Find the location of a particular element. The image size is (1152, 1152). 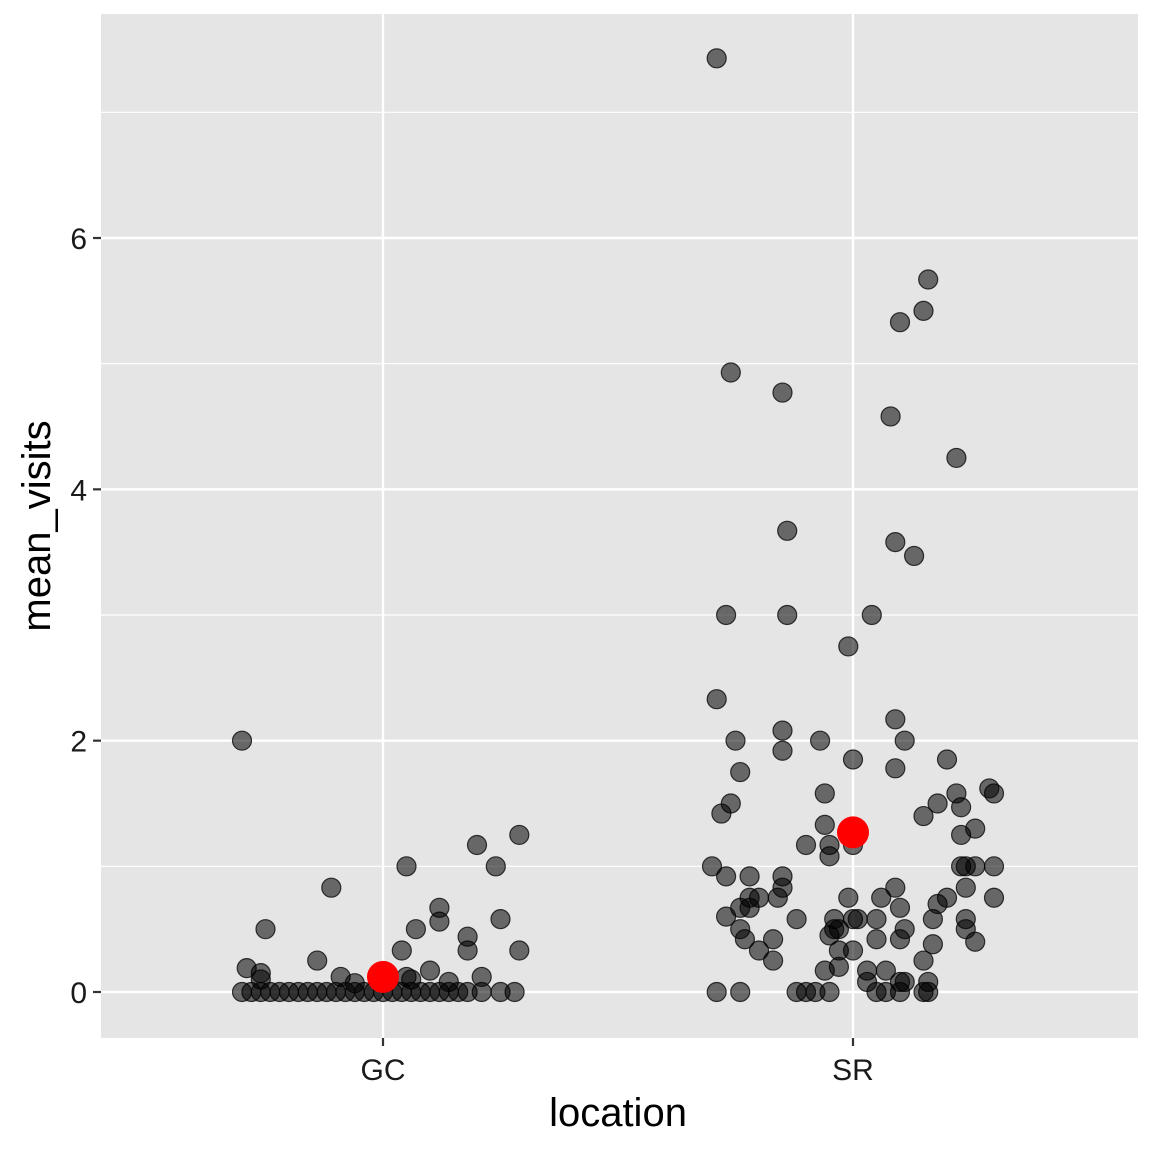

x-axis-title: location is located at coordinates (618, 1113).